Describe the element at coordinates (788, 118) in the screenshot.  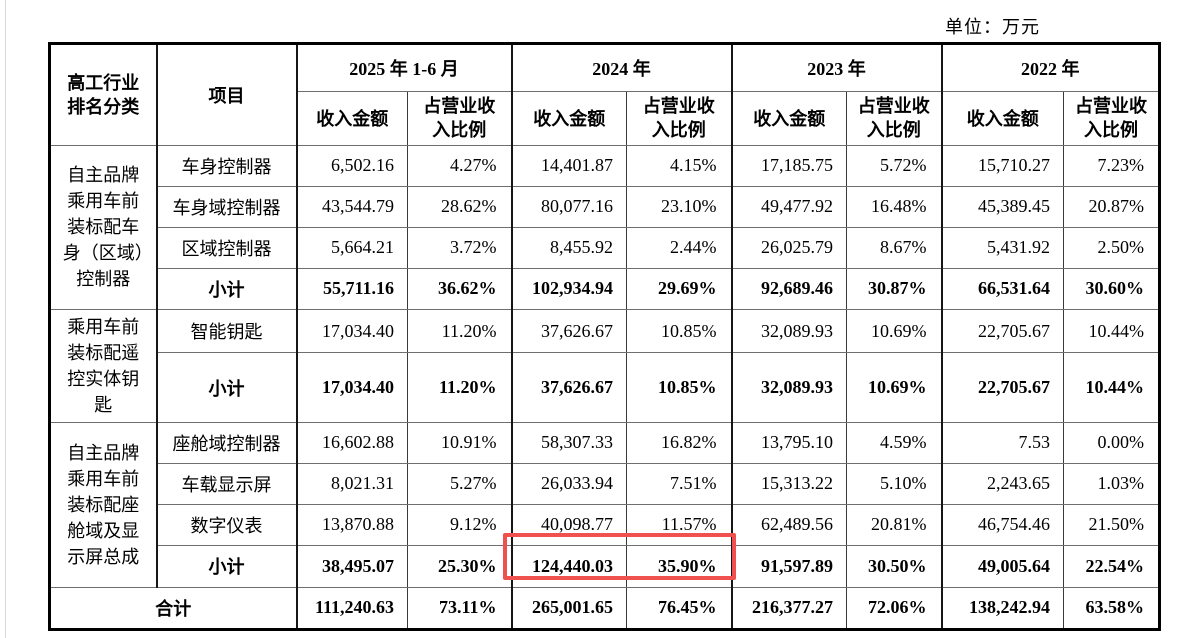
I see `header-revenue-2023: 收入金额` at that location.